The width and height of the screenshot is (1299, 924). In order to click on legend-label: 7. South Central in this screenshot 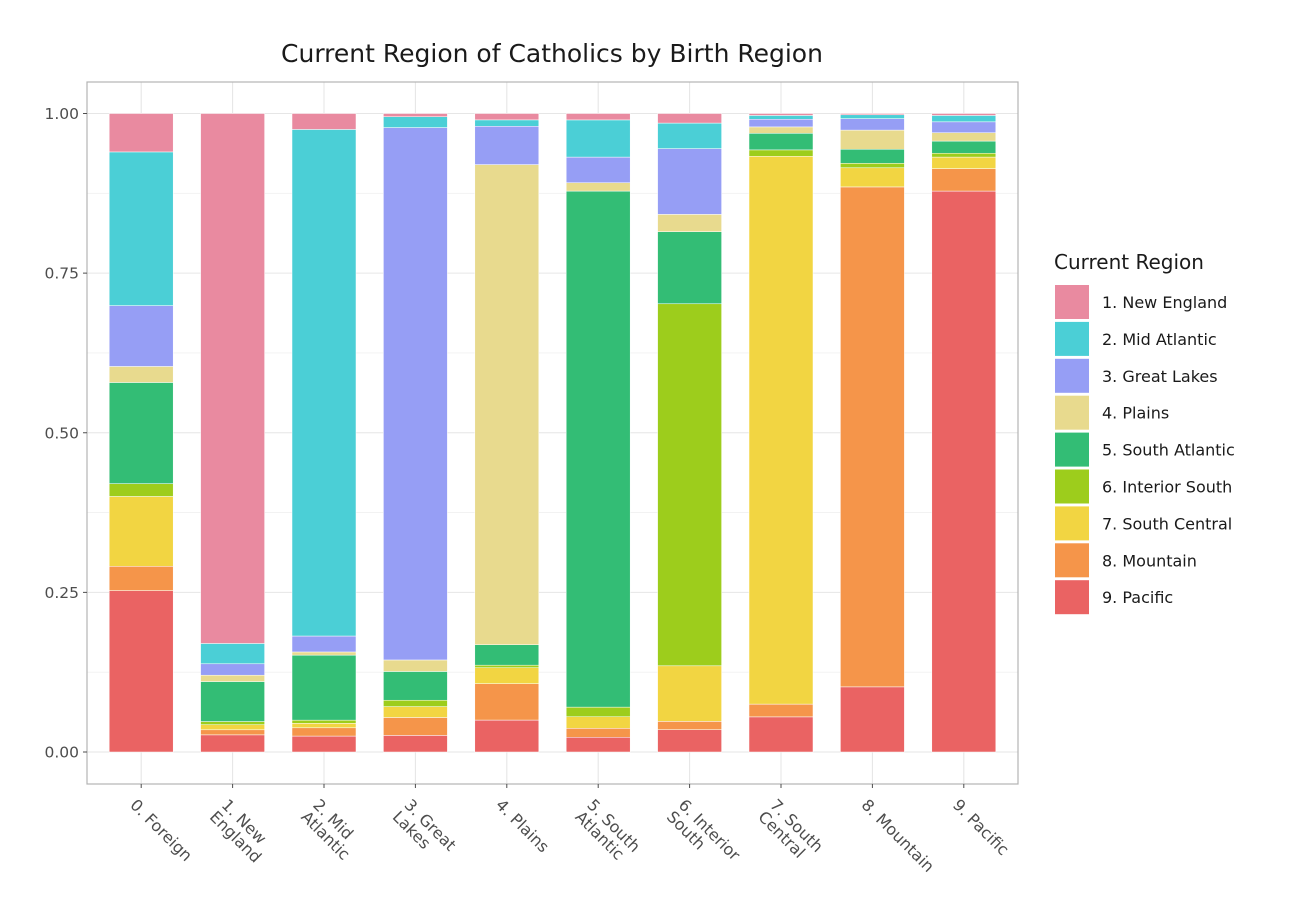, I will do `click(1167, 523)`.